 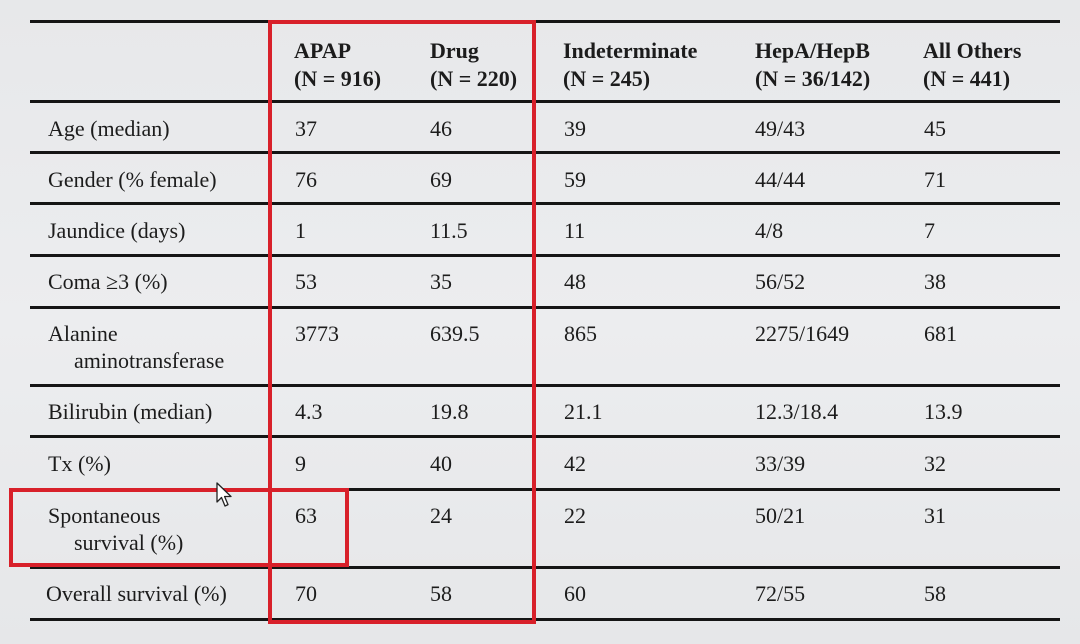 What do you see at coordinates (545, 101) in the screenshot?
I see `header-rule` at bounding box center [545, 101].